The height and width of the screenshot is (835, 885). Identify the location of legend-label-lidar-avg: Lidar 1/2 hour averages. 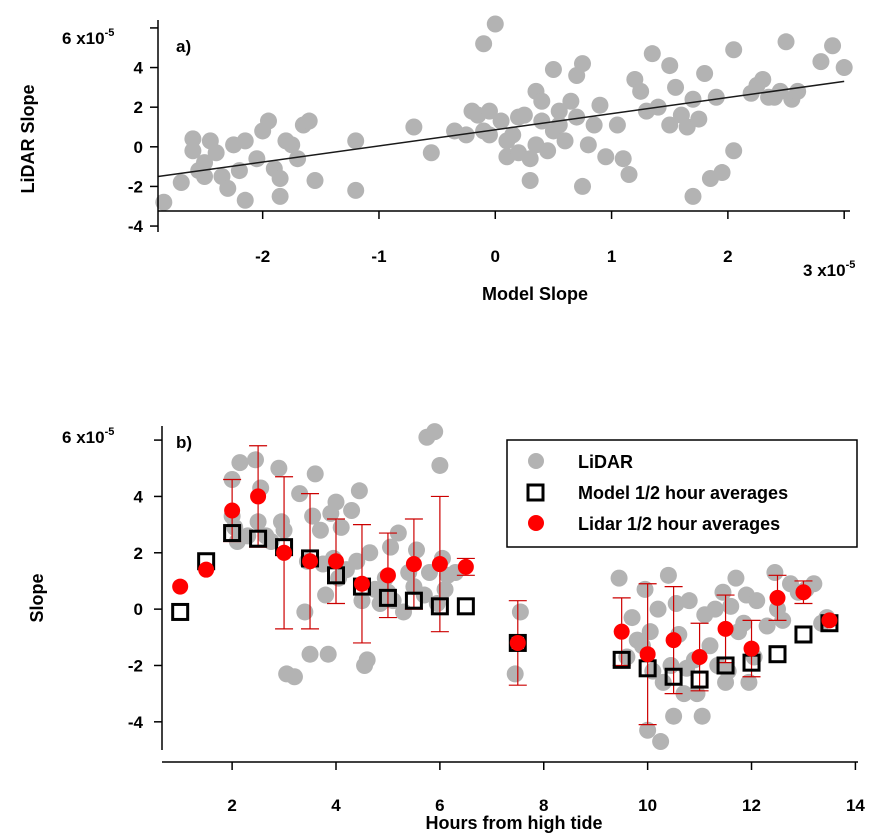
(679, 524).